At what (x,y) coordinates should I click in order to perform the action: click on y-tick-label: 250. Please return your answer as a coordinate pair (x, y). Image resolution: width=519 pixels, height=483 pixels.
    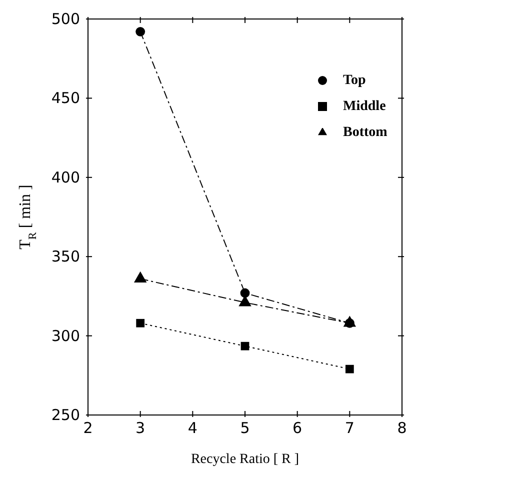
    Looking at the image, I should click on (65, 415).